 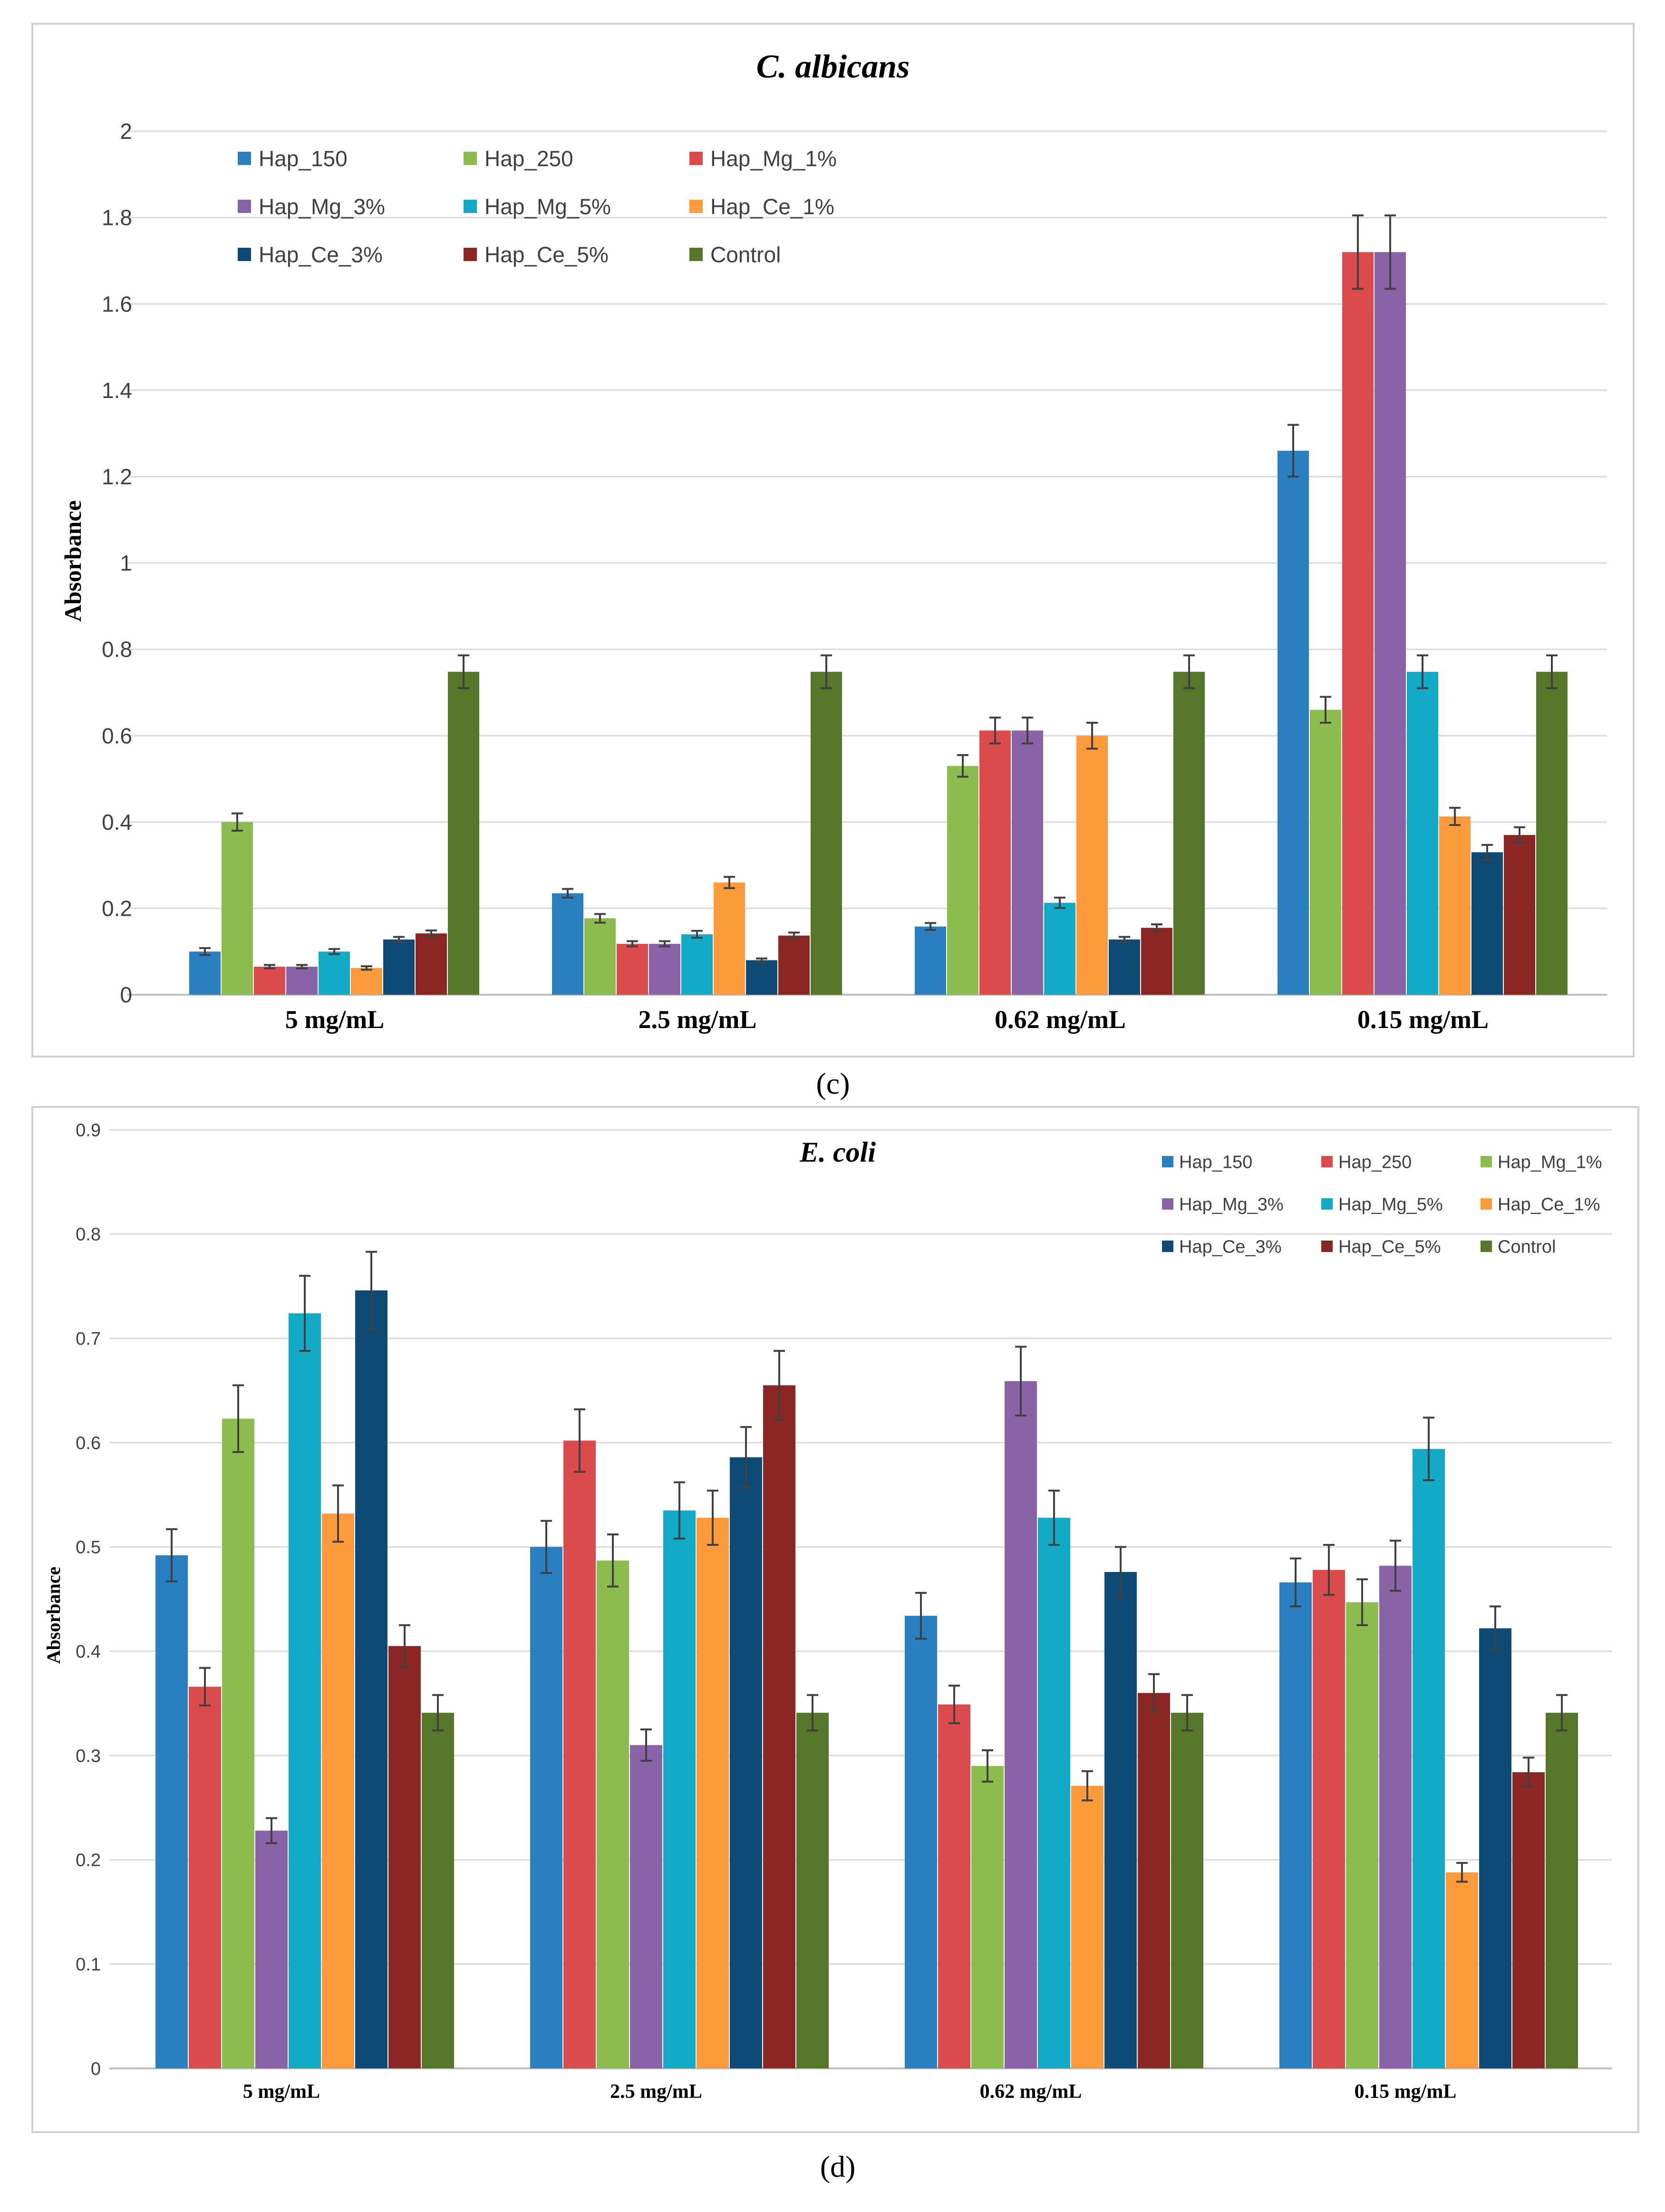 What do you see at coordinates (117, 390) in the screenshot?
I see `y-tick-label: 1.4` at bounding box center [117, 390].